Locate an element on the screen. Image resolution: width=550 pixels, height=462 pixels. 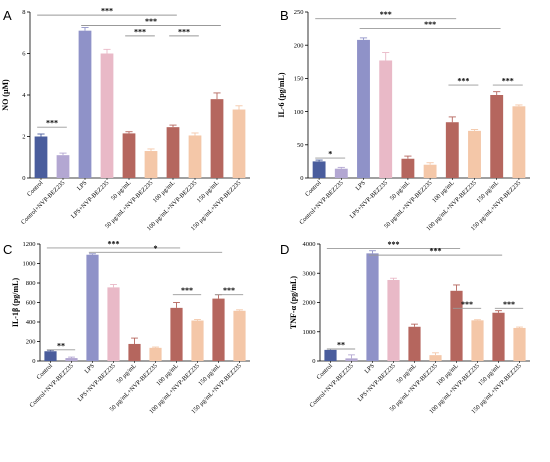
y-tick-label: 2000 is located at coordinates (309, 303).